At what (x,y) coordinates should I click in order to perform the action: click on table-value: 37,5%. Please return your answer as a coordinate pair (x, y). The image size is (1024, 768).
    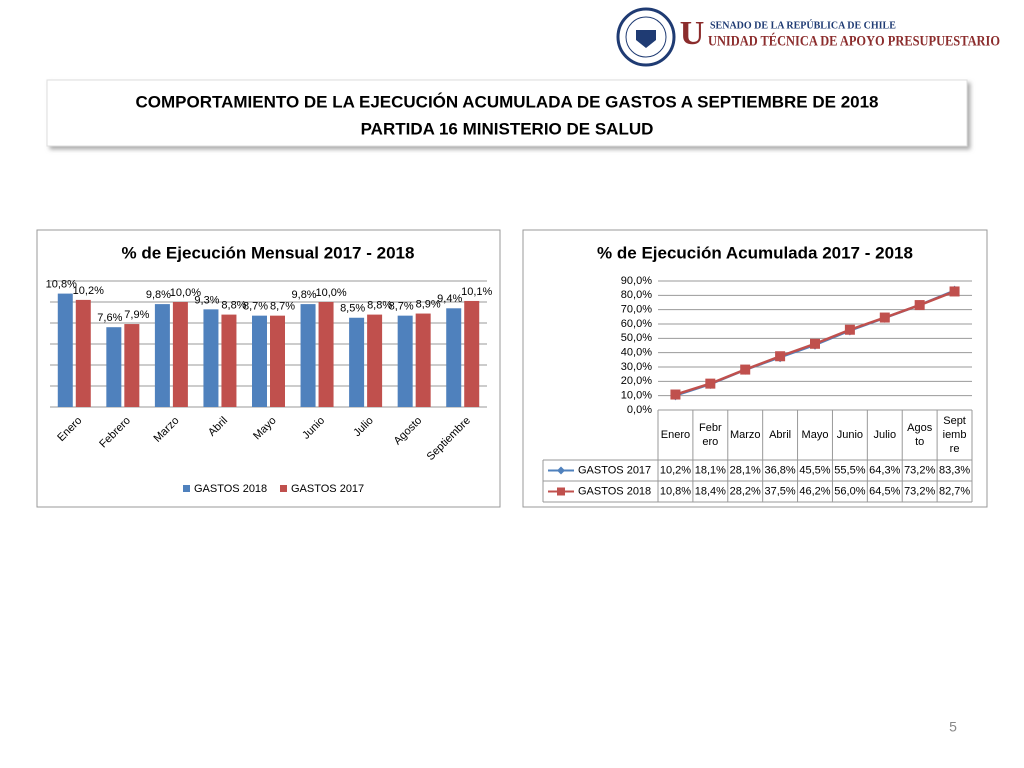
    Looking at the image, I should click on (780, 491).